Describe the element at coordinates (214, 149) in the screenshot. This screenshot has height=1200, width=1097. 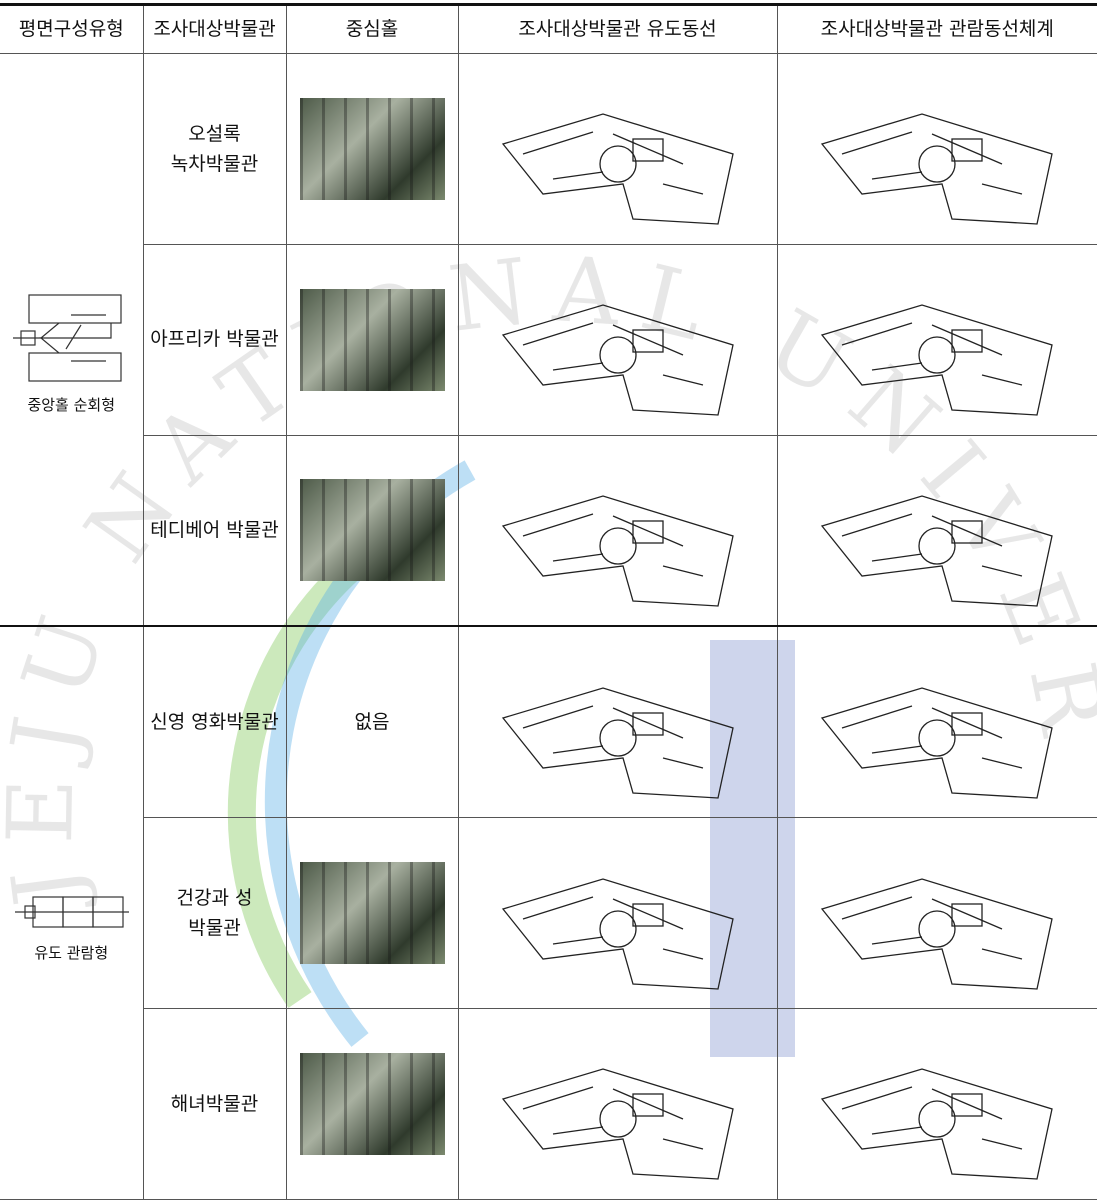
I see `museum-name: 오설록 녹차박물관` at that location.